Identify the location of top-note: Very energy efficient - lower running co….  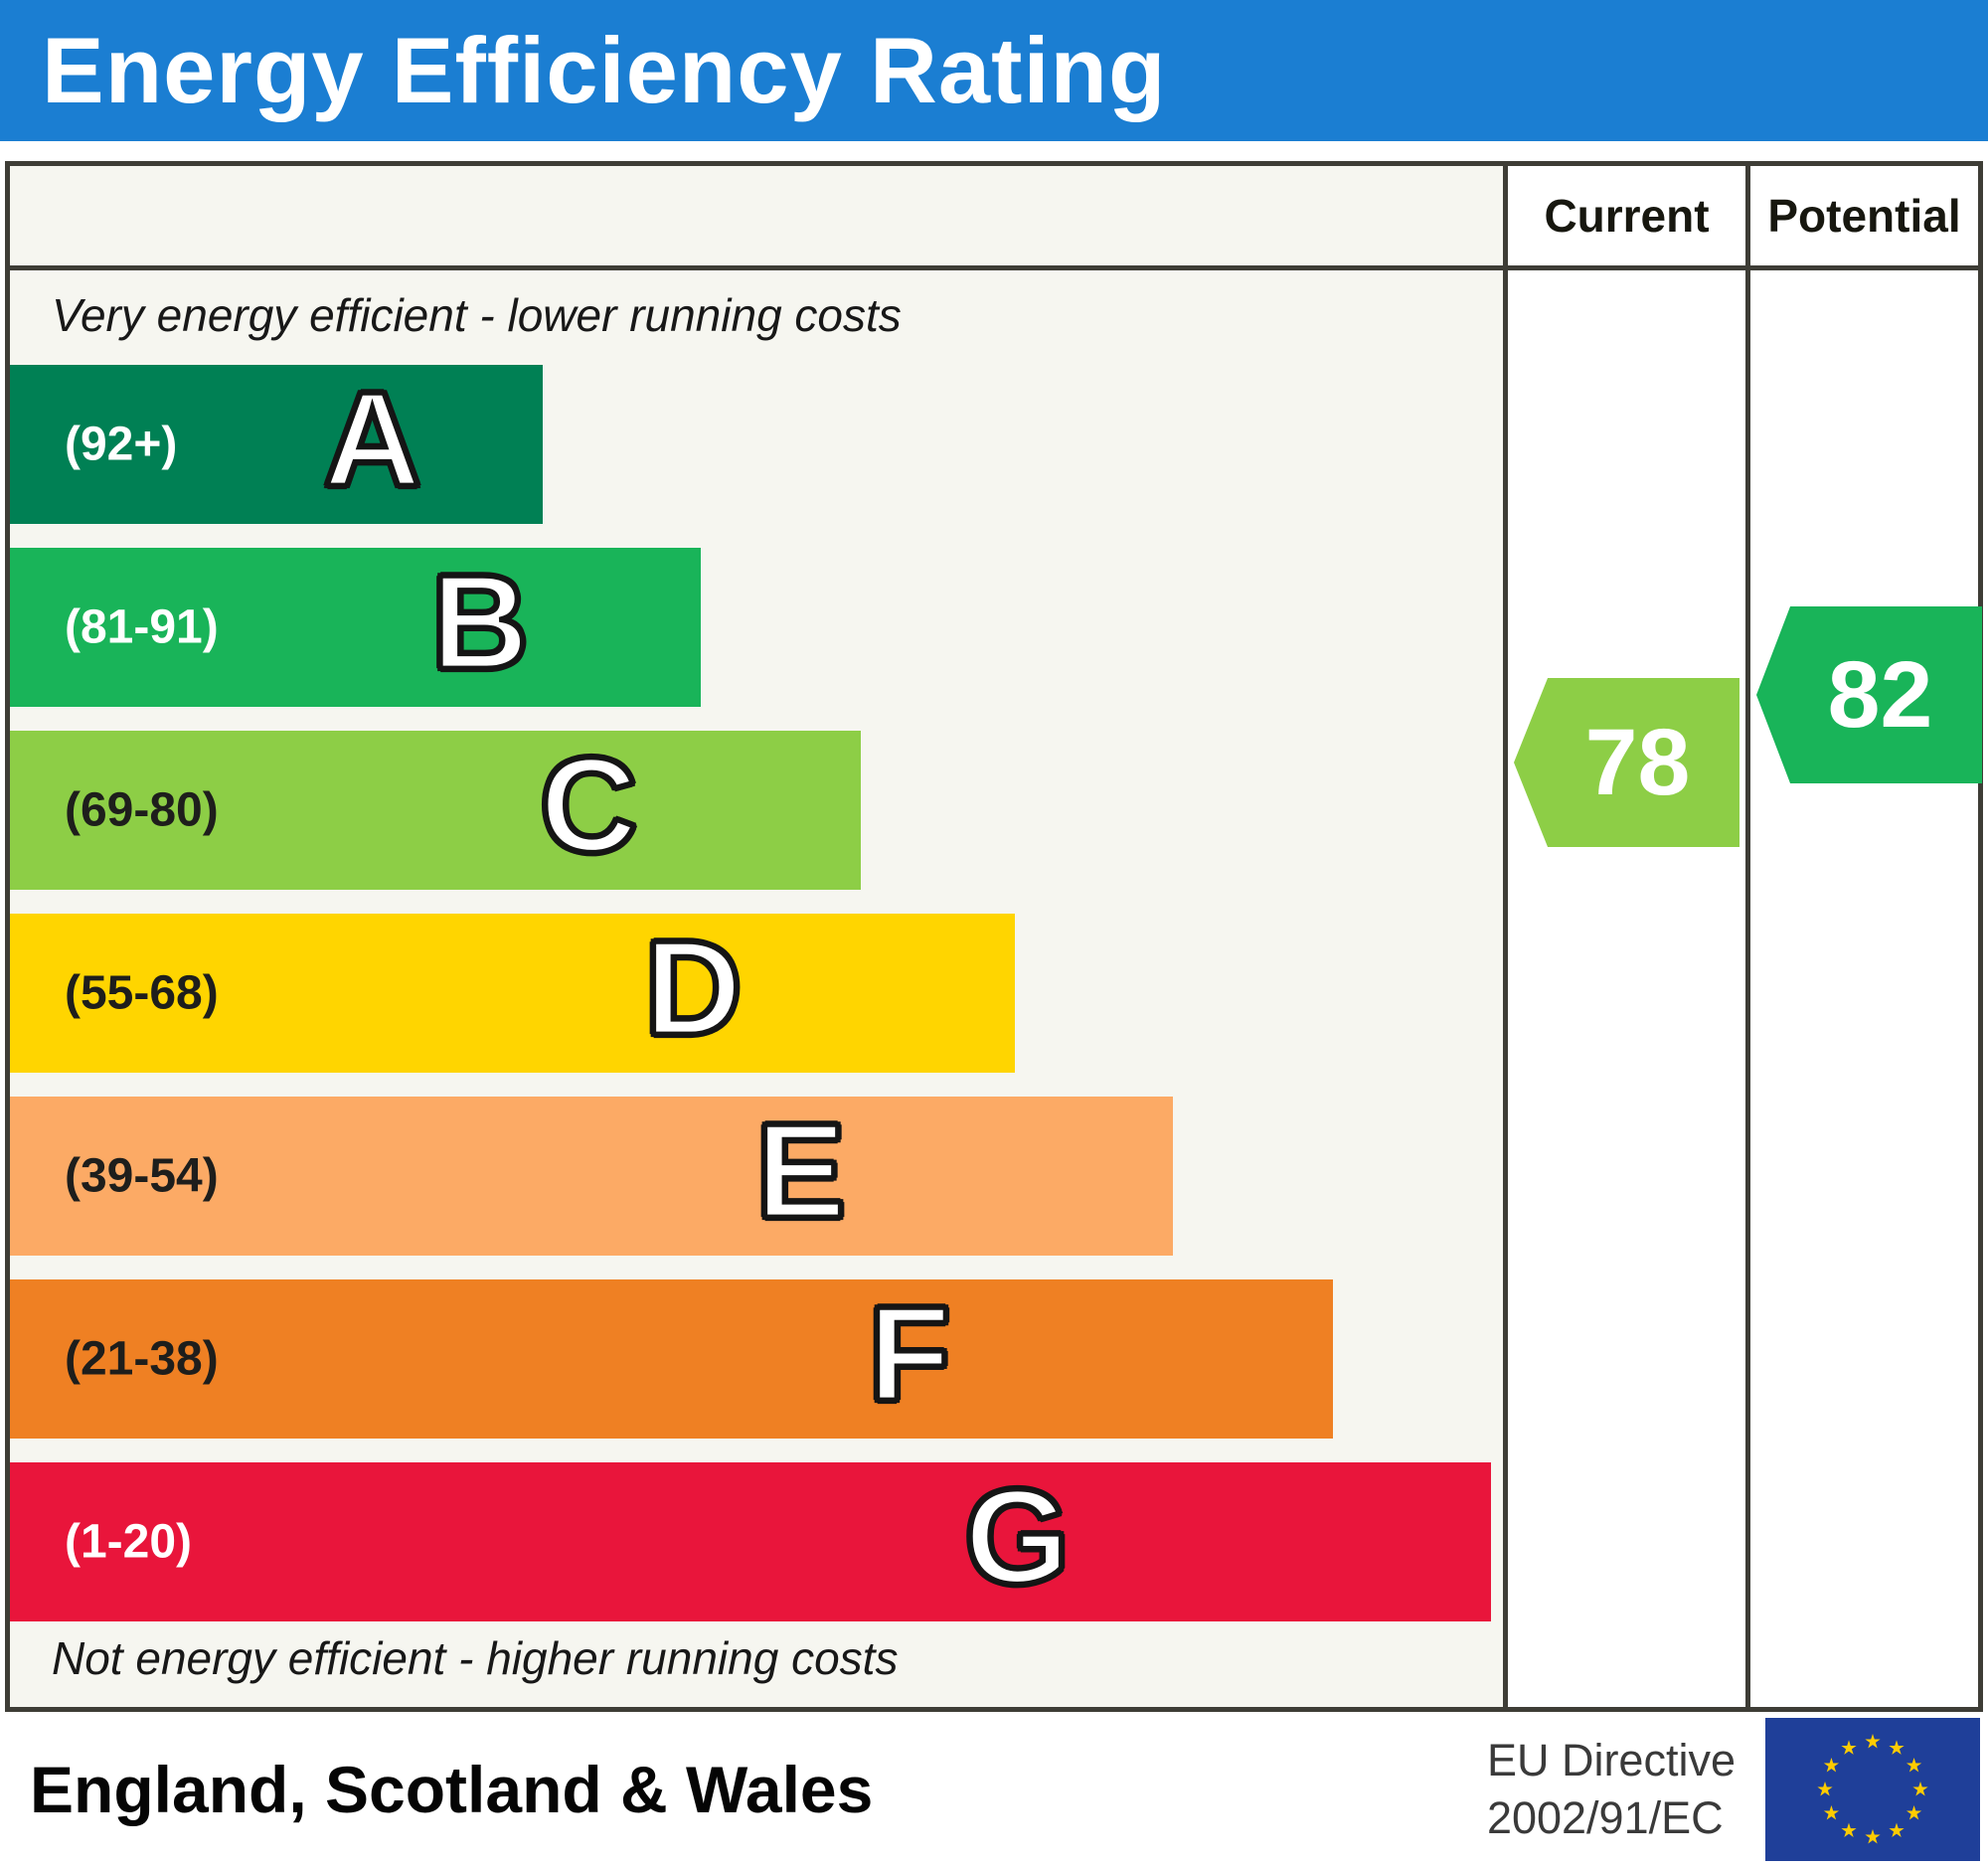
(477, 315).